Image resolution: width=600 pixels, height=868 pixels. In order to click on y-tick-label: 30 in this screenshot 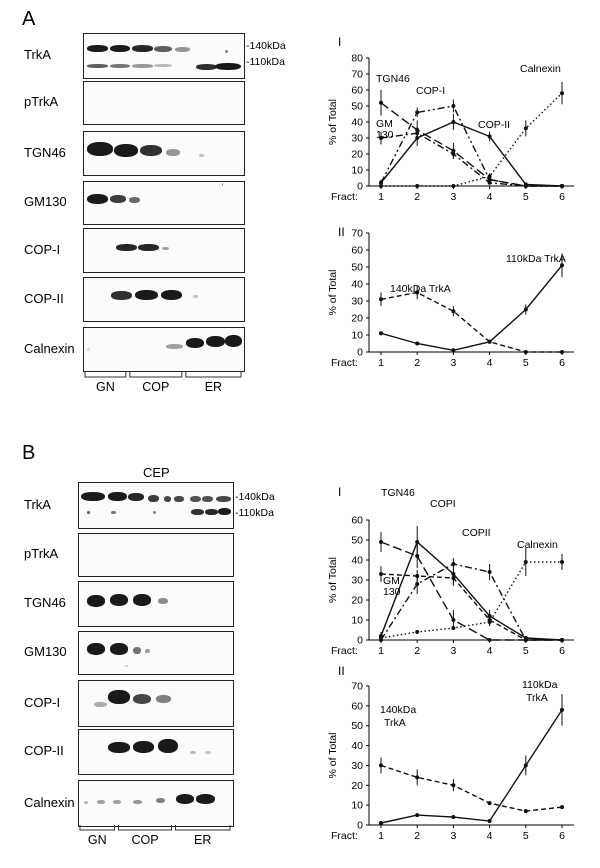, I will do `click(357, 581)`.